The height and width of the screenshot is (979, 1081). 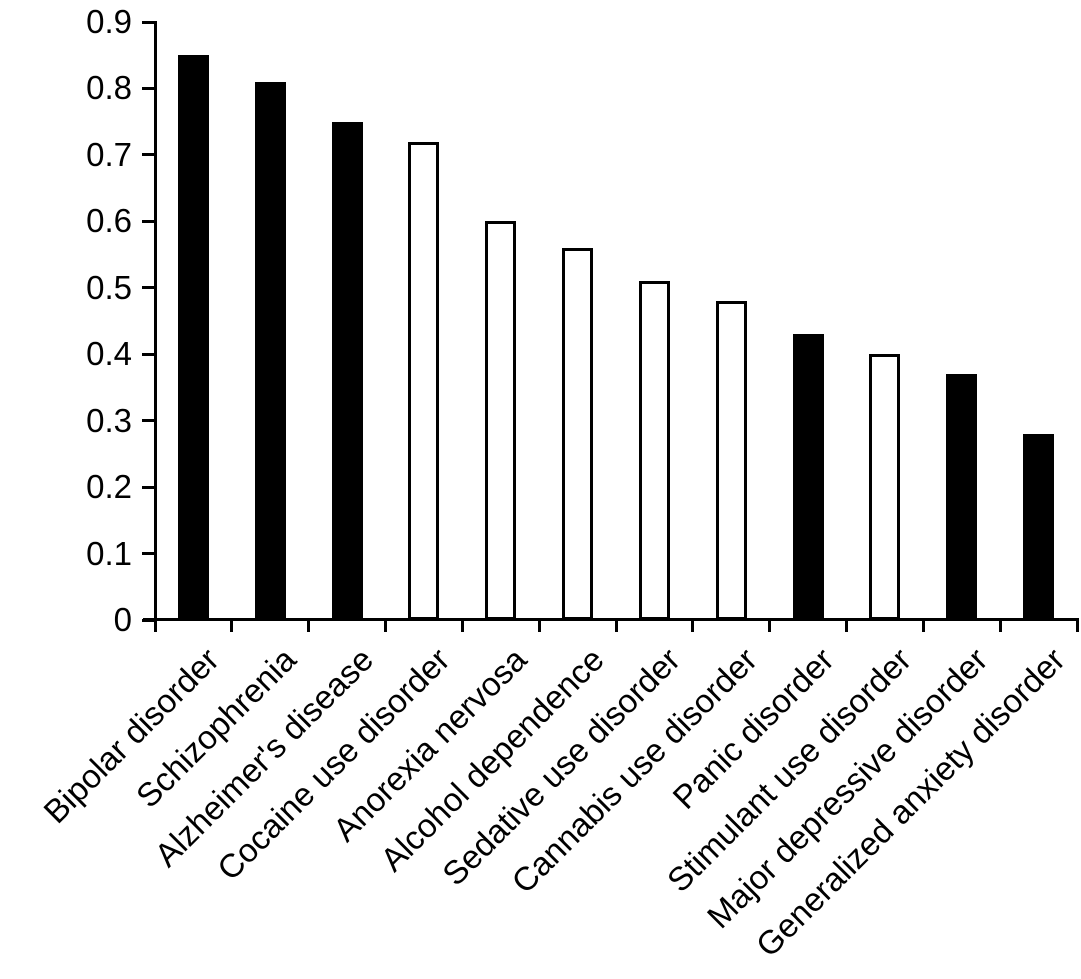 What do you see at coordinates (109, 21) in the screenshot?
I see `y-tick-label-0.9: 0.9` at bounding box center [109, 21].